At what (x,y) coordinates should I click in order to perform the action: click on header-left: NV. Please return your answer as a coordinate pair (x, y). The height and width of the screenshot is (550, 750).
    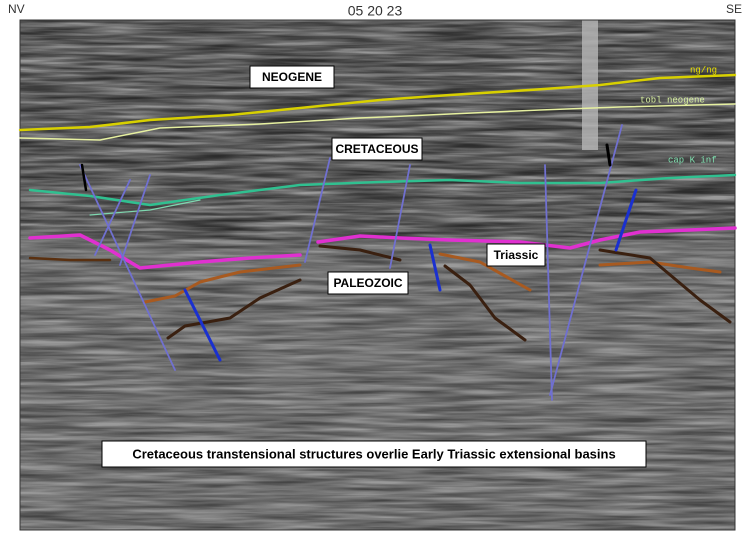
    Looking at the image, I should click on (16, 9).